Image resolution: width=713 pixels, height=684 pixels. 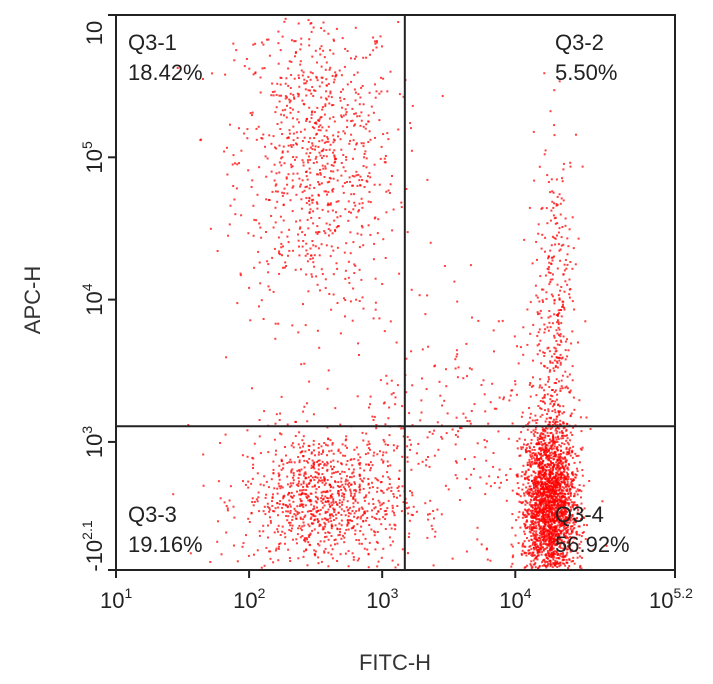 What do you see at coordinates (382, 599) in the screenshot?
I see `x-tick-label: 103` at bounding box center [382, 599].